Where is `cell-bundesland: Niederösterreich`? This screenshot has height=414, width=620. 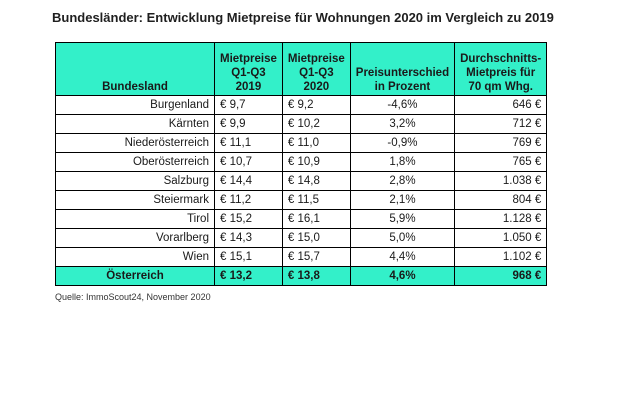 cell-bundesland: Niederösterreich is located at coordinates (135, 143).